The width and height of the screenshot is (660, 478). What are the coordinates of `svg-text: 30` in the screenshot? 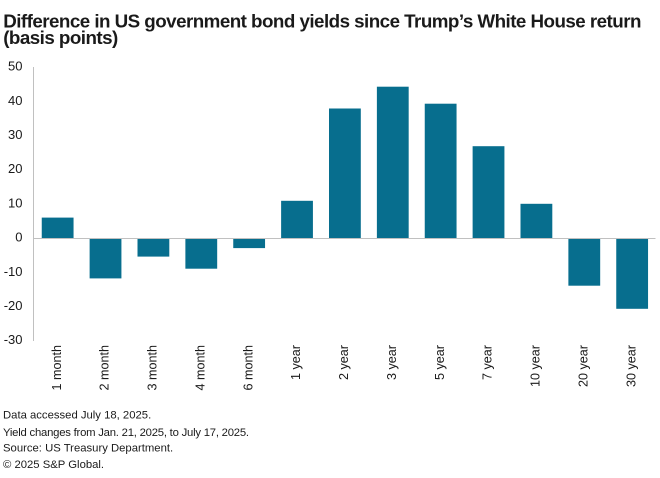 It's located at (15, 134).